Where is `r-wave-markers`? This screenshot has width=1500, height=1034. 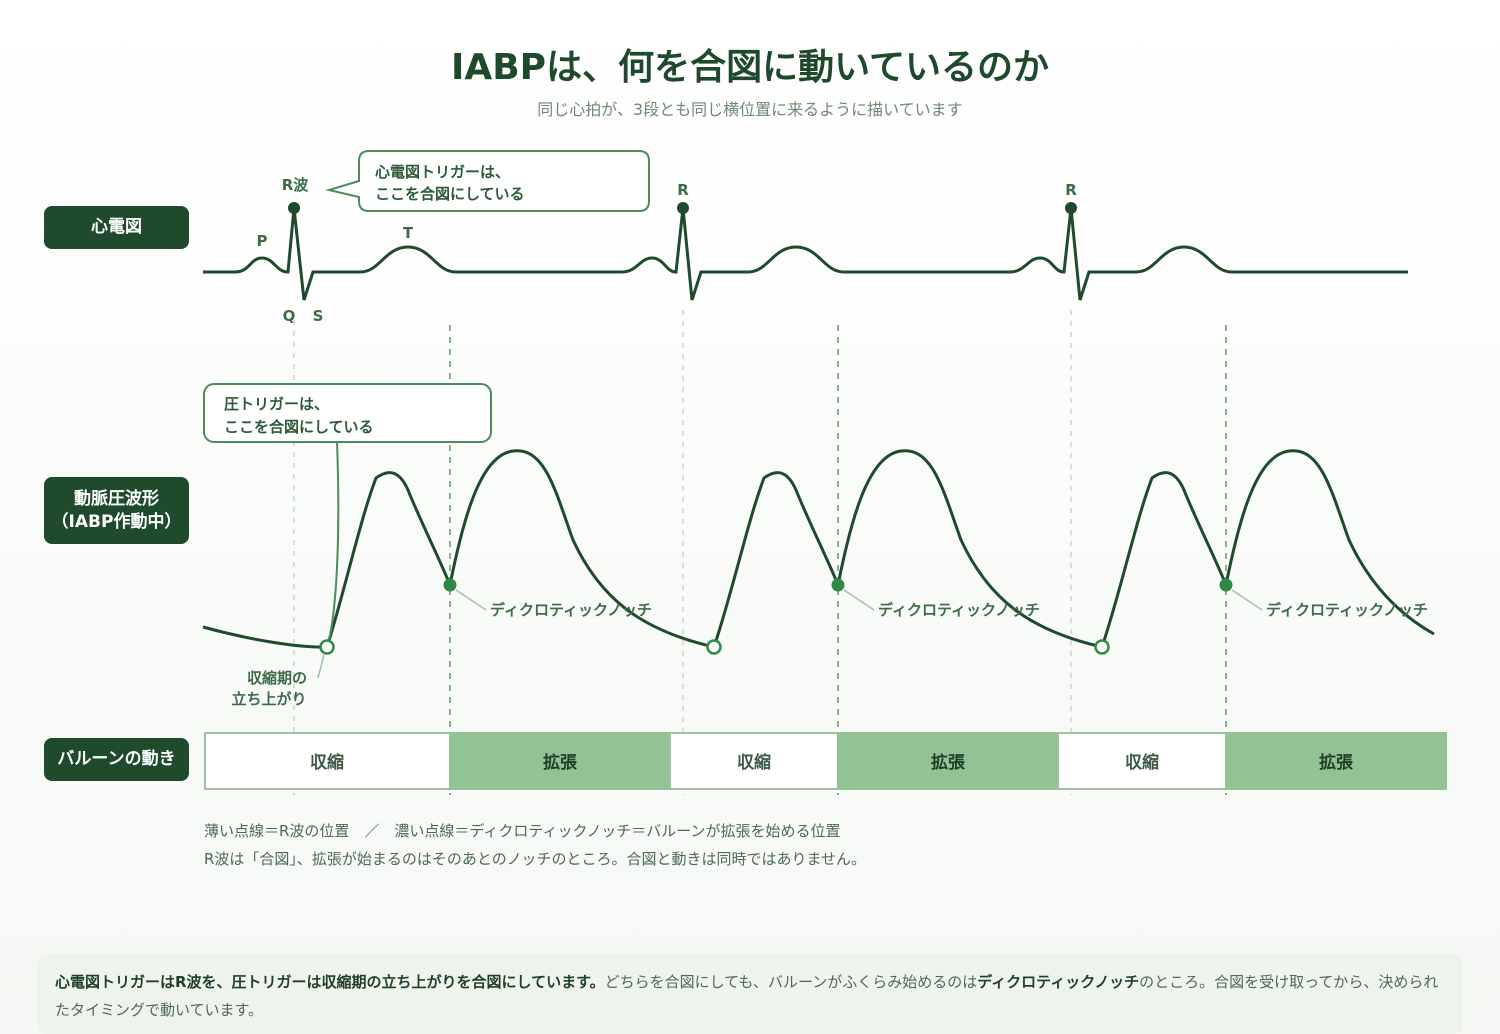 r-wave-markers is located at coordinates (682, 208).